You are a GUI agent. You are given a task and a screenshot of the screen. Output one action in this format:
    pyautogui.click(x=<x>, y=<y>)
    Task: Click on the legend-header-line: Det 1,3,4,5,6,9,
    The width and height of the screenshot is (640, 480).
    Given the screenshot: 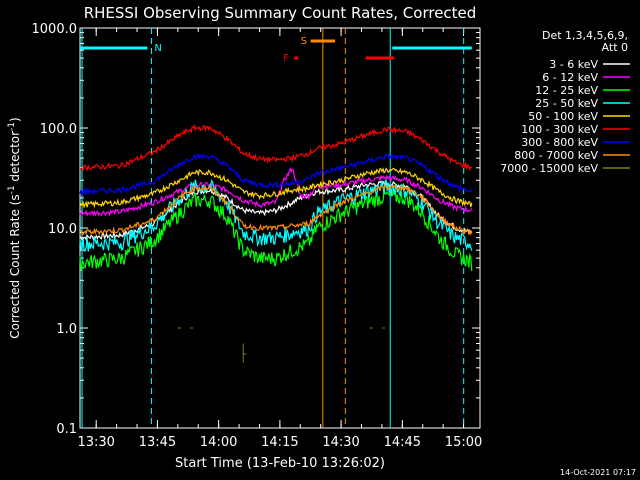 What is the action you would take?
    pyautogui.click(x=585, y=35)
    